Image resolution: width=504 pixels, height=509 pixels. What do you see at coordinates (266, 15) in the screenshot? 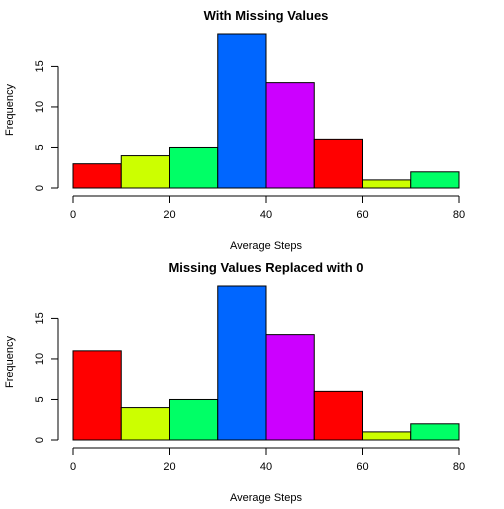
I see `chart-title: With Missing Values` at bounding box center [266, 15].